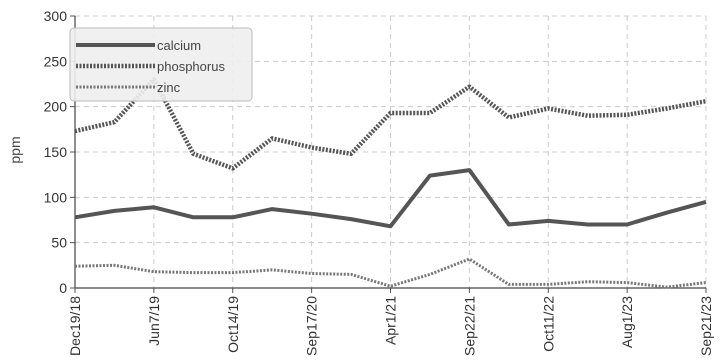 The width and height of the screenshot is (726, 364). What do you see at coordinates (233, 324) in the screenshot?
I see `x-tick-label: Oct14/19` at bounding box center [233, 324].